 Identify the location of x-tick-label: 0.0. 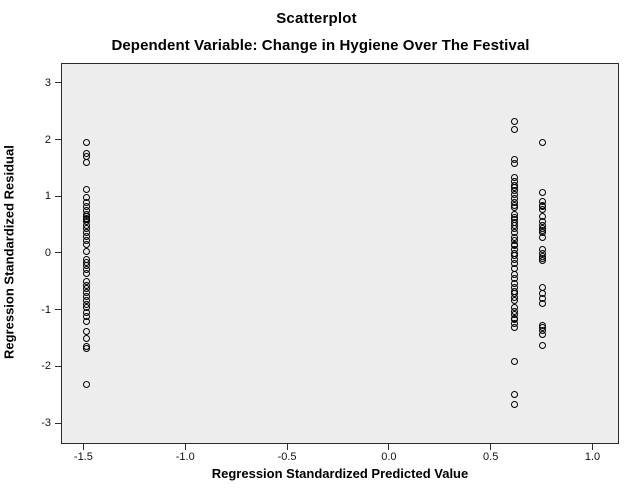
(389, 457).